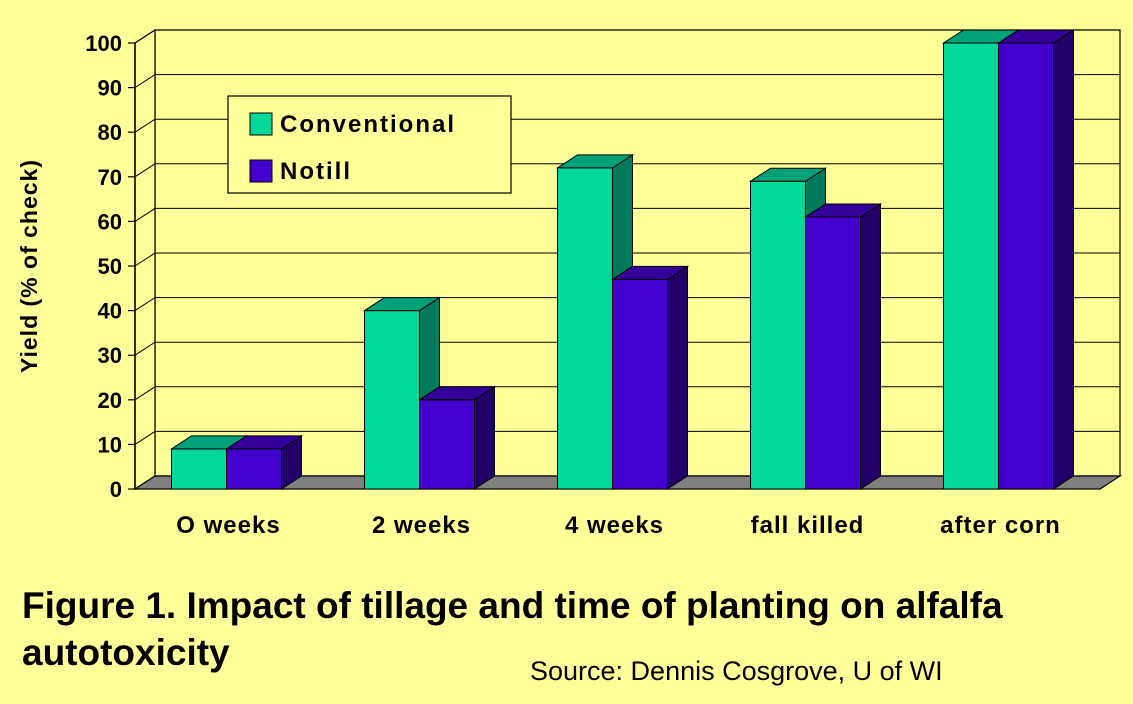 Image resolution: width=1133 pixels, height=704 pixels. I want to click on y-tick-label: 80, so click(110, 132).